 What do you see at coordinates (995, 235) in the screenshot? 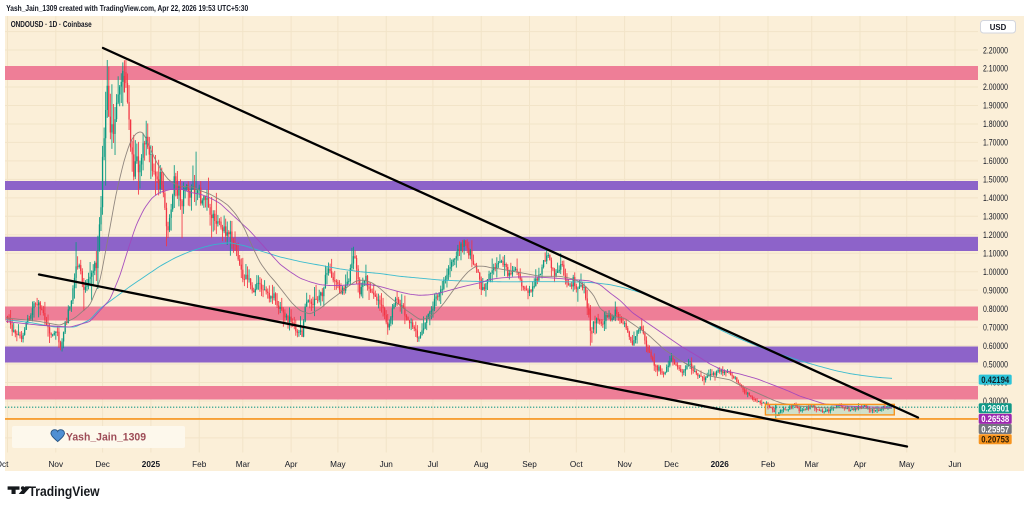
I see `svg-text: 1.20000` at bounding box center [995, 235].